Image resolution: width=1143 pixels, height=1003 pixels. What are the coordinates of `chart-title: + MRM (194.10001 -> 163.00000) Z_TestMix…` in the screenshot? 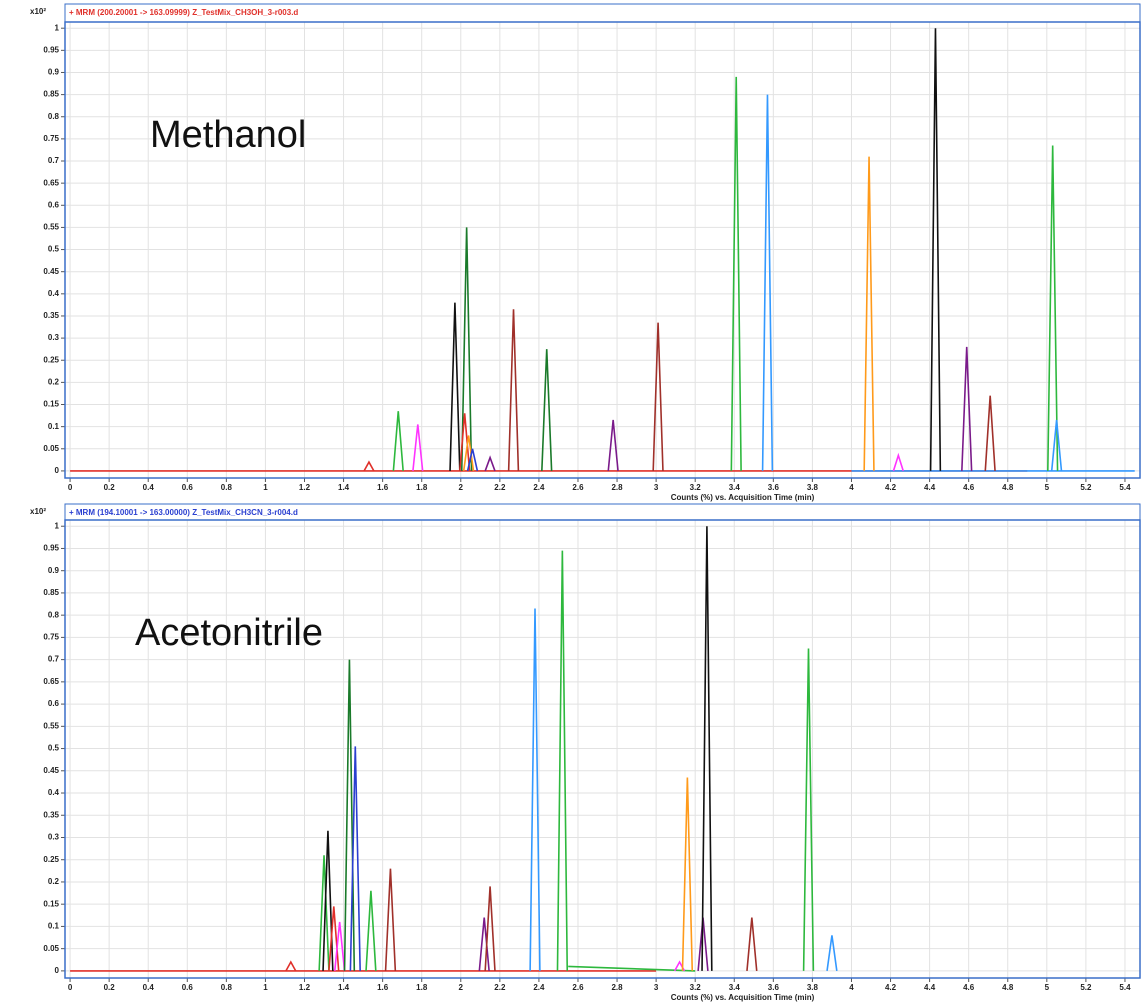 It's located at (183, 512).